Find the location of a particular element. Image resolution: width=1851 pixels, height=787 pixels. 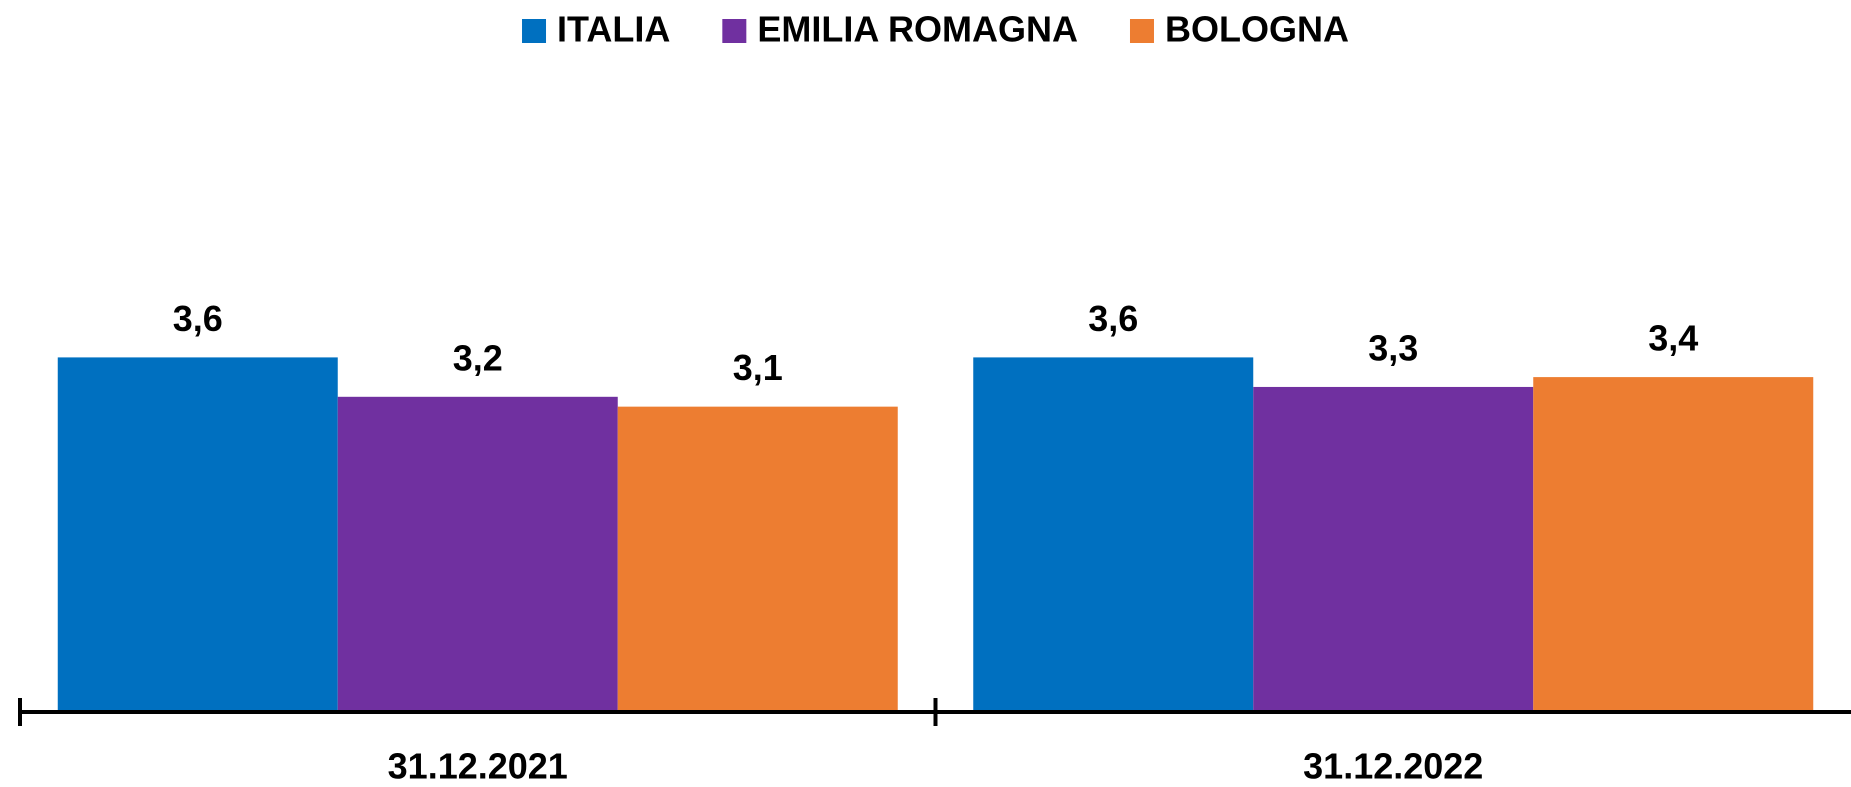

x-tick-label: 31.12.2022 is located at coordinates (1393, 766).